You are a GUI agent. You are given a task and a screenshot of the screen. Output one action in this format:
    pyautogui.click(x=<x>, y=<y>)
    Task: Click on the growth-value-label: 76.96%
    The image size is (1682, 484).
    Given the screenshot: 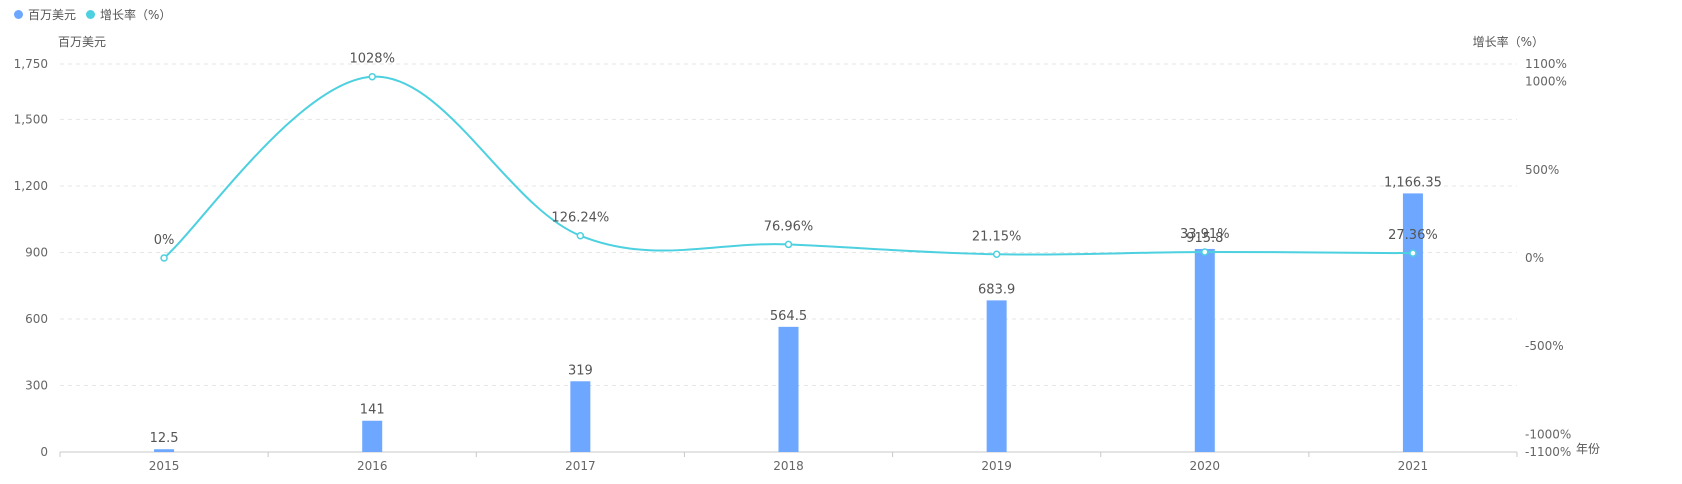 What is the action you would take?
    pyautogui.click(x=789, y=226)
    